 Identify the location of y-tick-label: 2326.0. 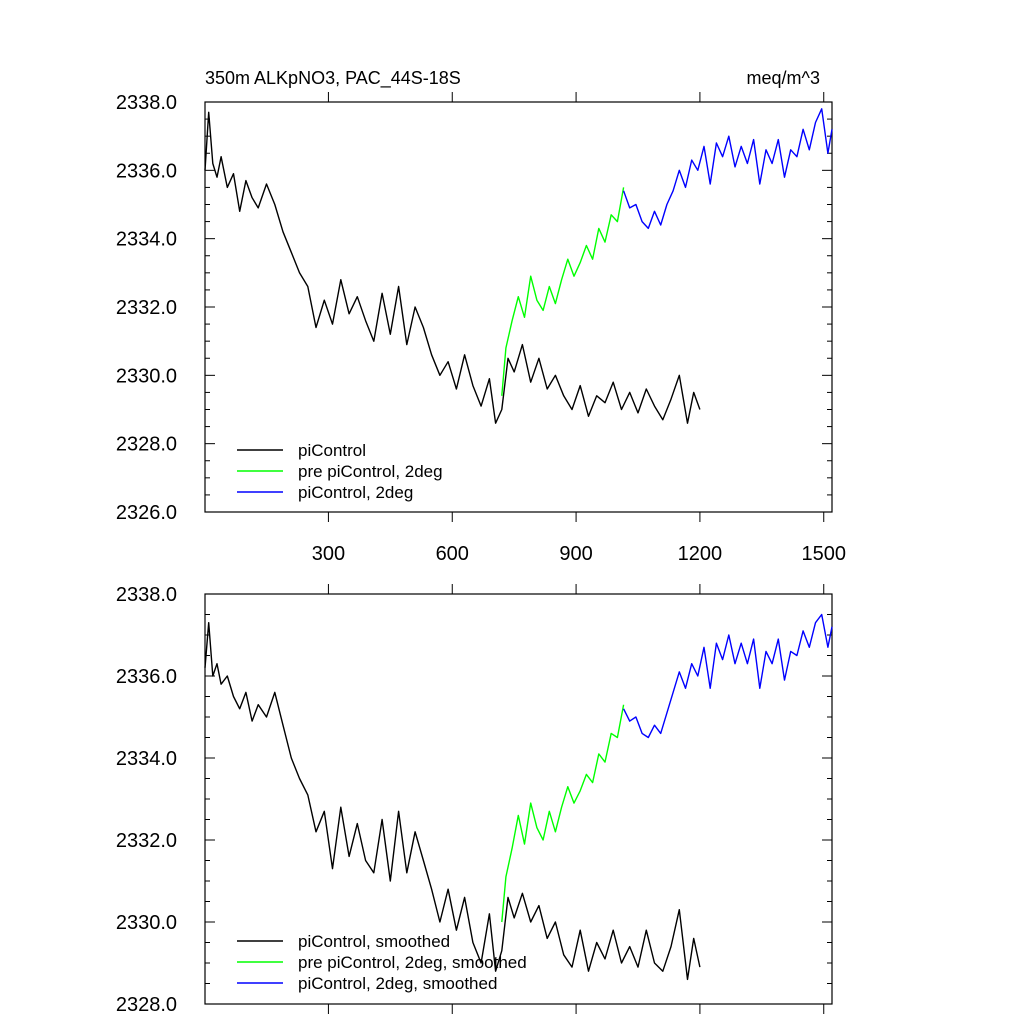
(146, 513).